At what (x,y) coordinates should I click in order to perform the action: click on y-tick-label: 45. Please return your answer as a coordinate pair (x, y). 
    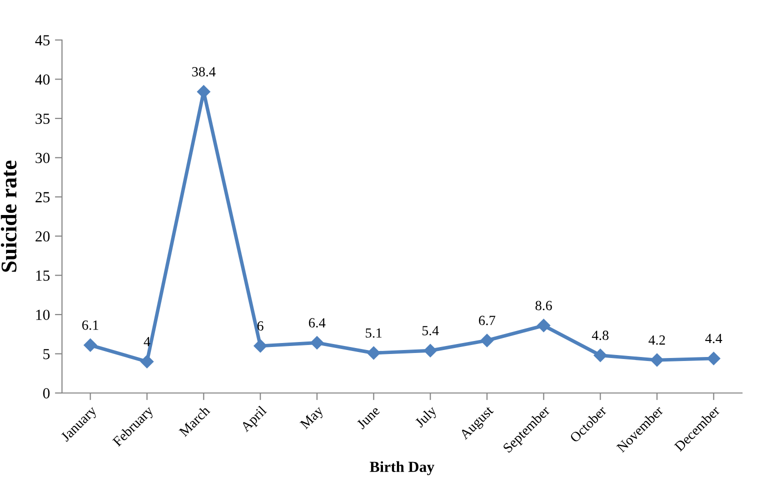
    Looking at the image, I should click on (42, 40).